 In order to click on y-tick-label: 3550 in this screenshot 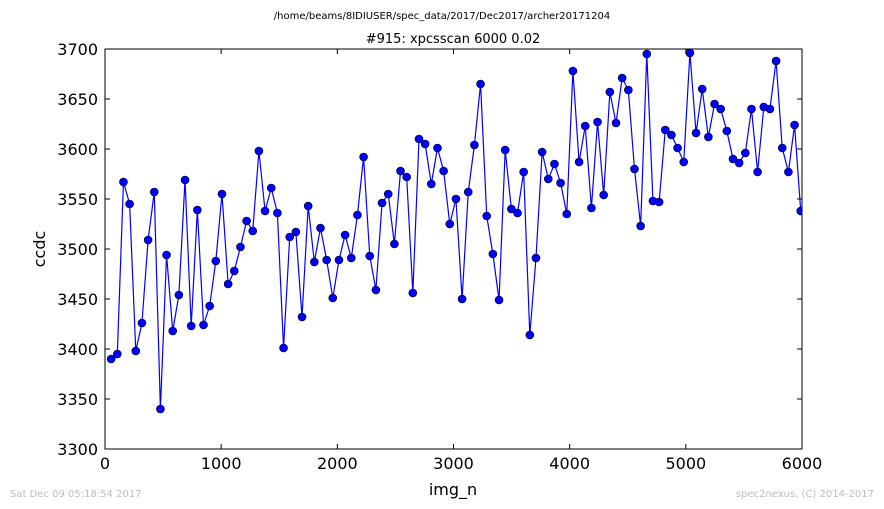, I will do `click(77, 199)`.